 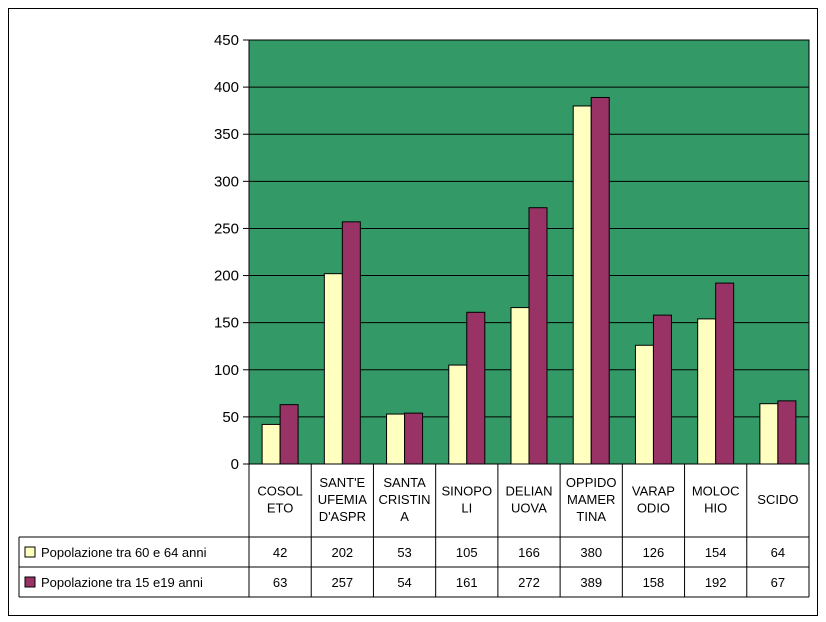 I want to click on category-label: HIO, so click(x=715, y=508).